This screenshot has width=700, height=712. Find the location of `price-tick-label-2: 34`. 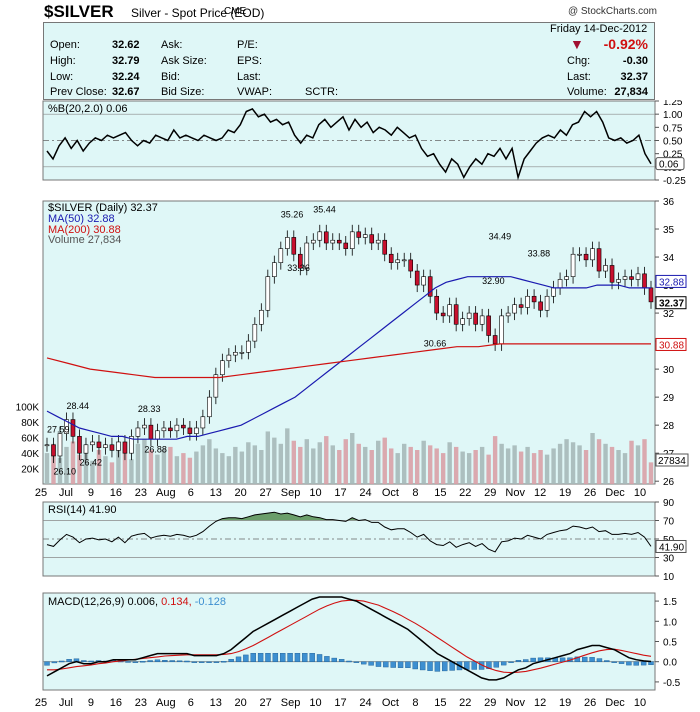

price-tick-label-2: 34 is located at coordinates (669, 258).